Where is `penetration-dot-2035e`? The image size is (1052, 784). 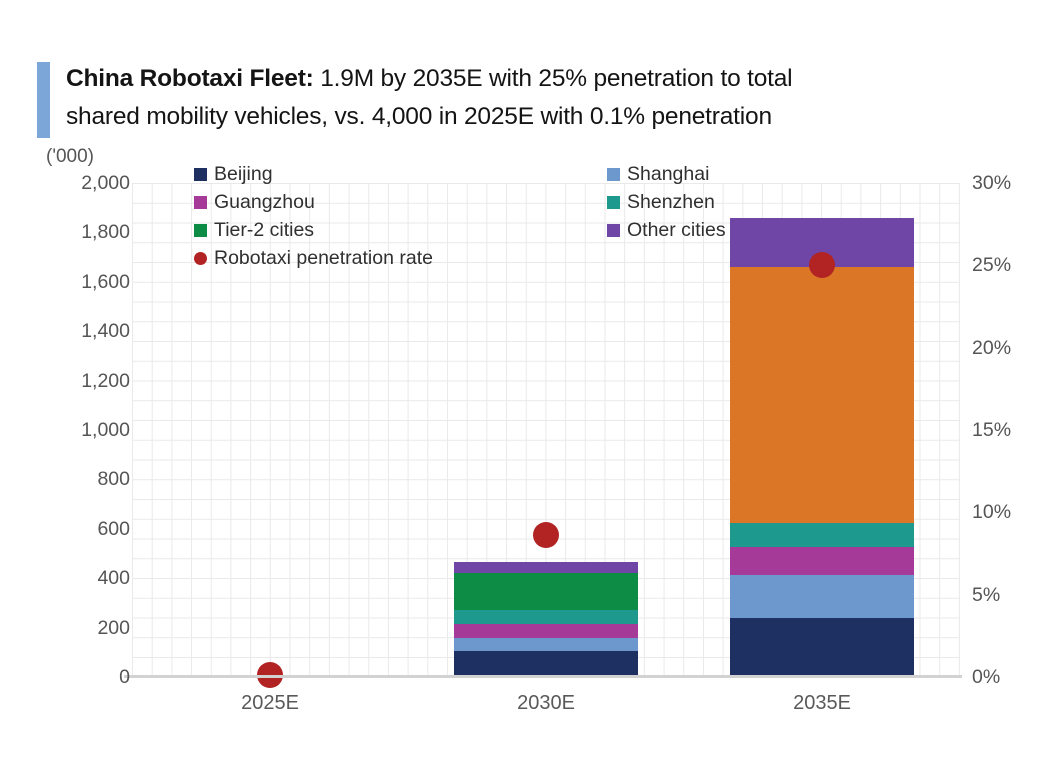 penetration-dot-2035e is located at coordinates (822, 265).